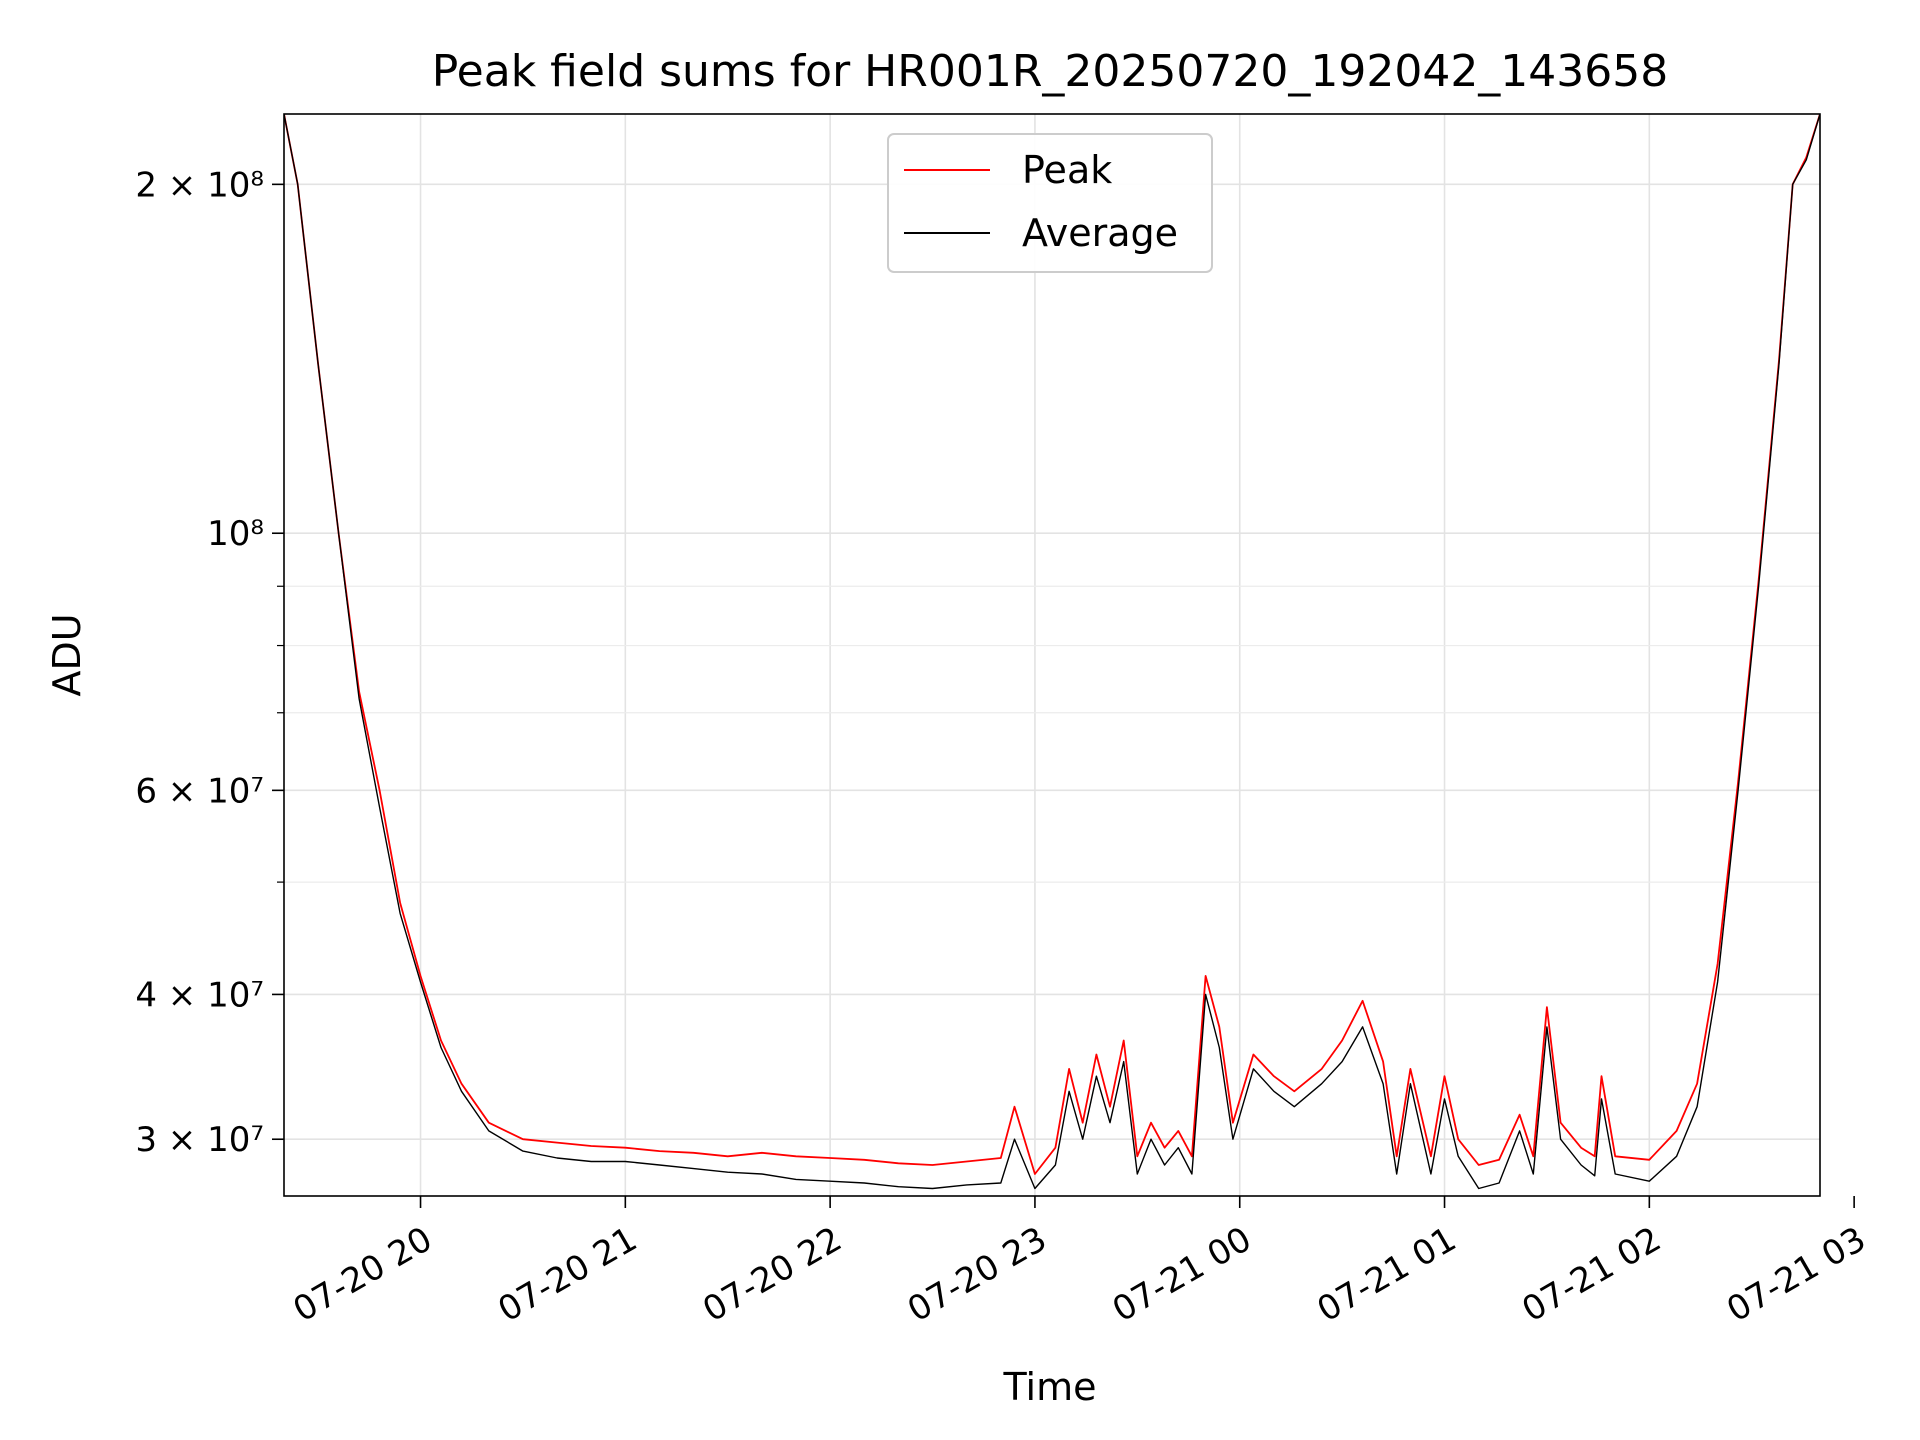 This screenshot has width=1920, height=1440. Describe the element at coordinates (1067, 170) in the screenshot. I see `legend-peak-label: Peak` at that location.